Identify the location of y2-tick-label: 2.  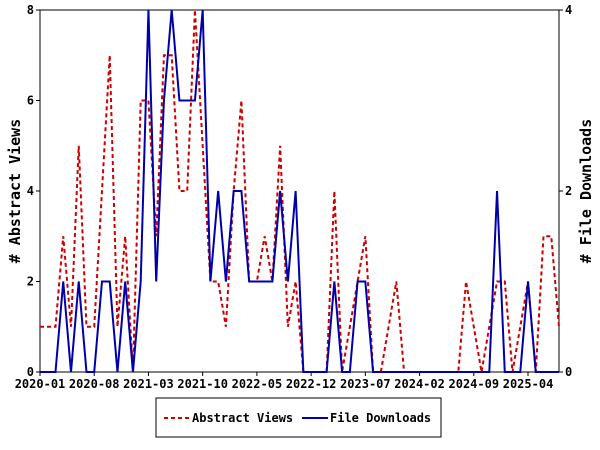
(568, 191).